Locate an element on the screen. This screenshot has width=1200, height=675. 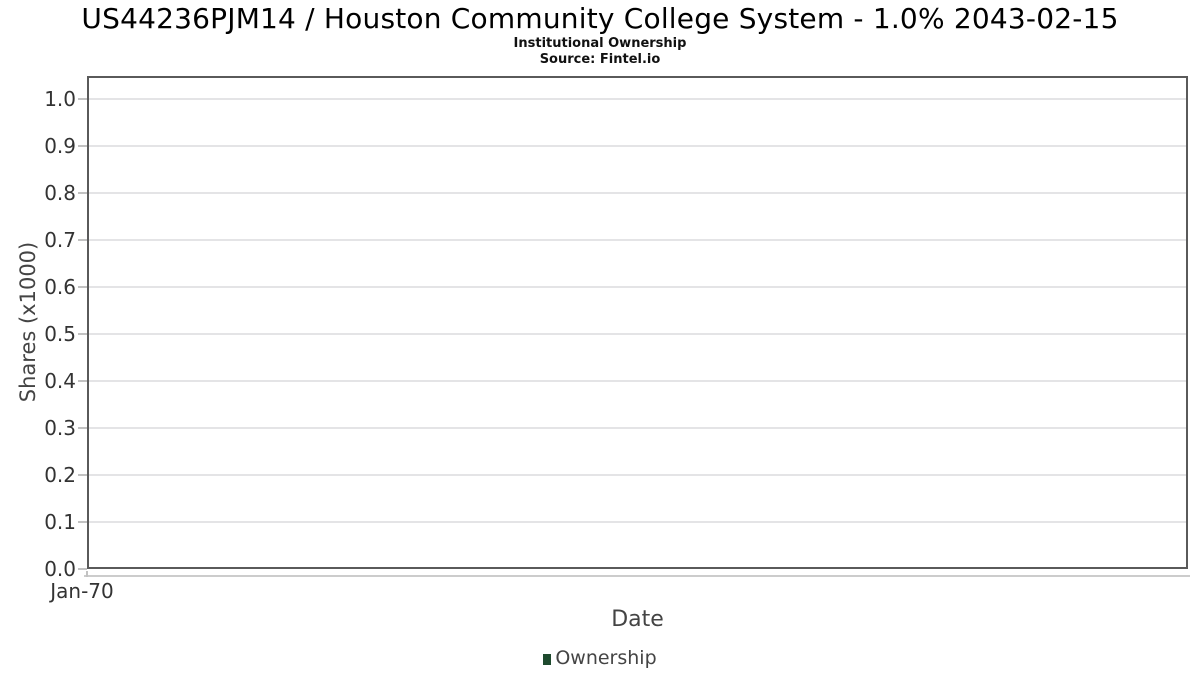
legend-item-ownership: Ownership is located at coordinates (600, 658).